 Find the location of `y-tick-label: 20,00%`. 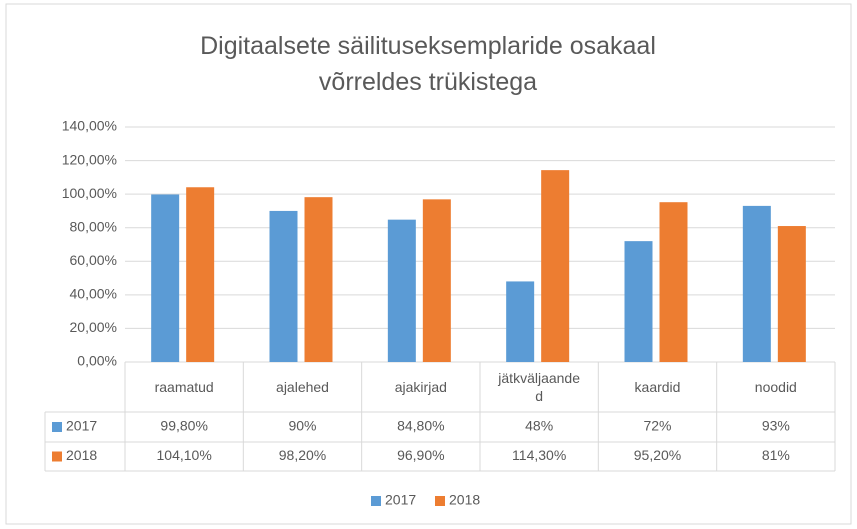

y-tick-label: 20,00% is located at coordinates (93, 327).